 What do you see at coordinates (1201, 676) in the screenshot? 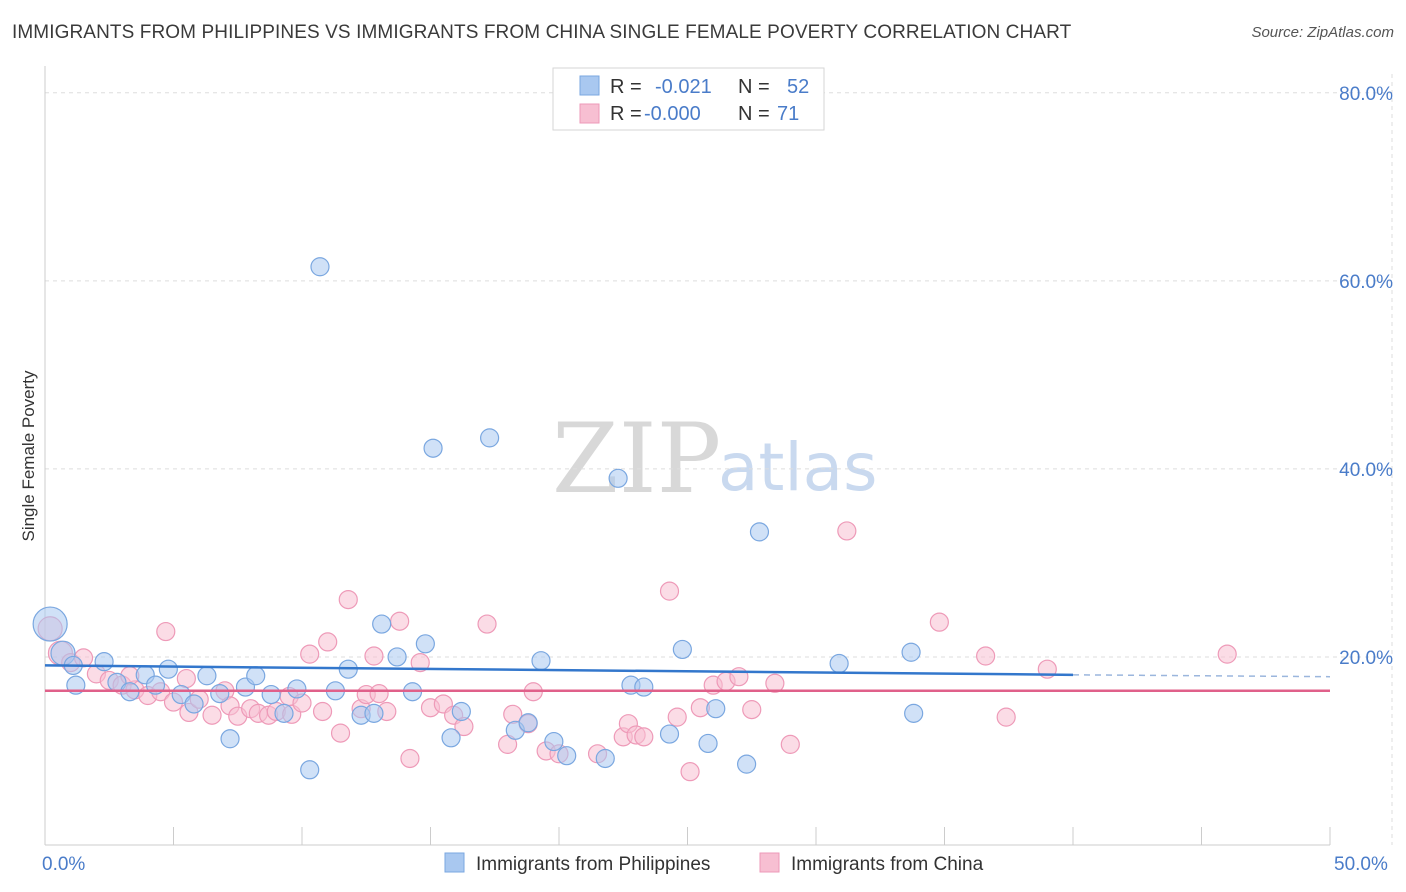
I see `philippines-trend-extension` at bounding box center [1201, 676].